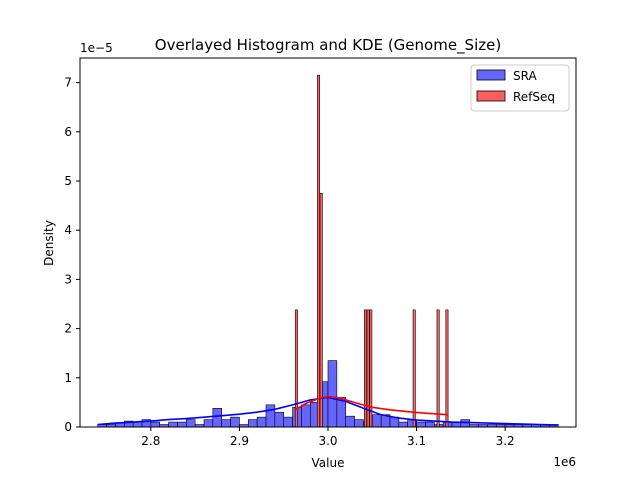 The width and height of the screenshot is (640, 480). I want to click on kde-layer, so click(328, 410).